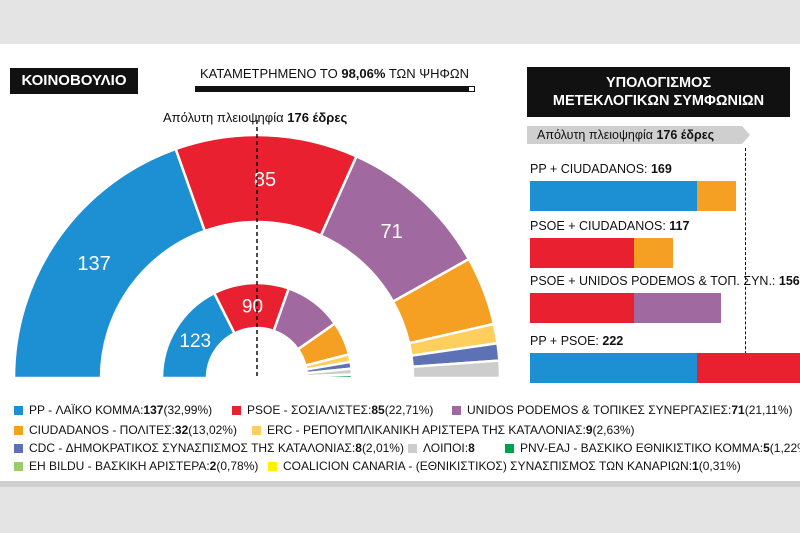  I want to click on coalition-label-text: PP + CIUDADANOS:, so click(590, 169).